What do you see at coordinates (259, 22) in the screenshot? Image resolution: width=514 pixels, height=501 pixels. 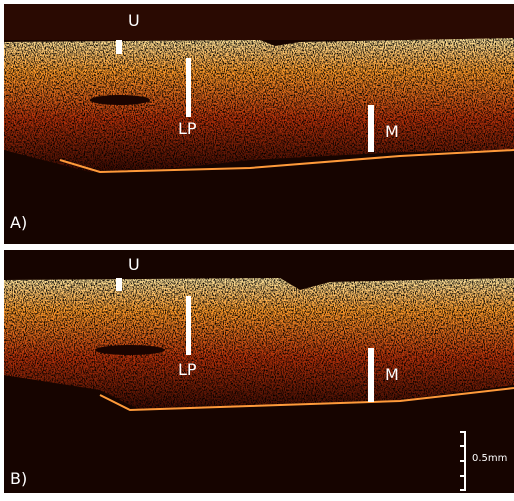 I see `upper-layer` at bounding box center [259, 22].